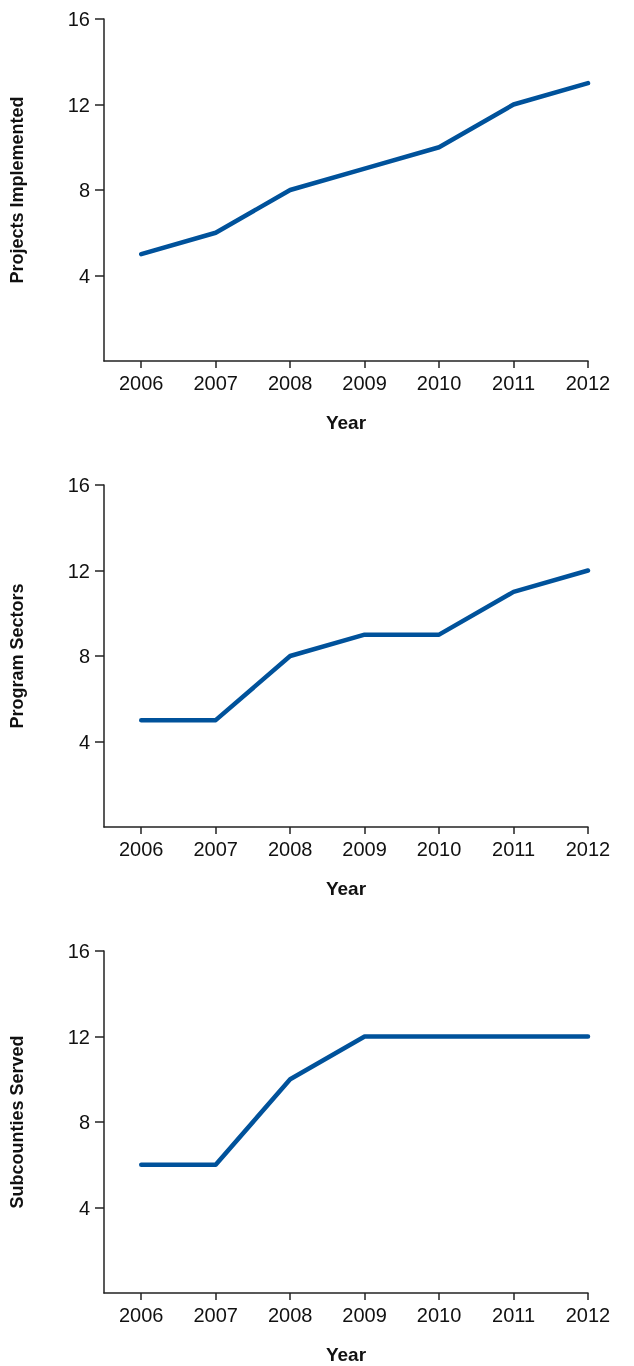 Image resolution: width=634 pixels, height=1366 pixels. What do you see at coordinates (17, 656) in the screenshot?
I see `y-axis-title: Program Sectors` at bounding box center [17, 656].